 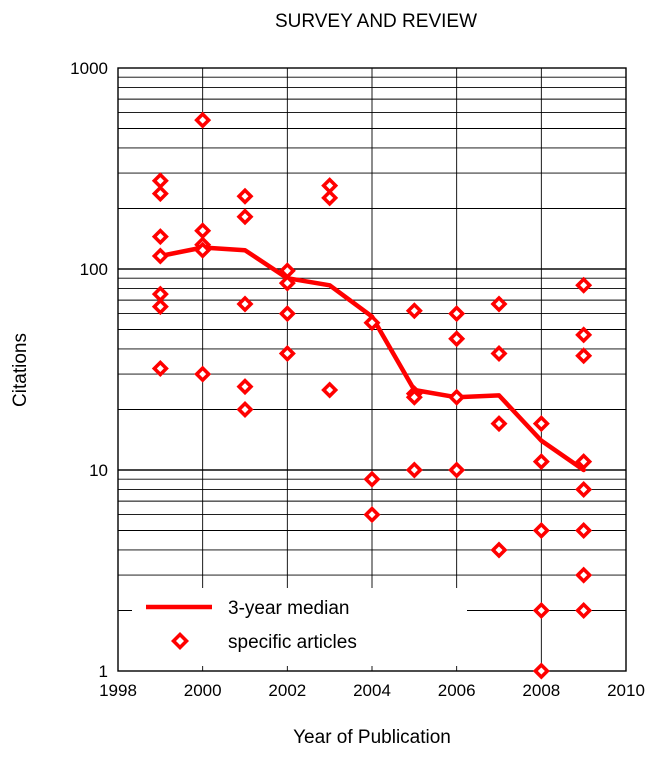 What do you see at coordinates (94, 269) in the screenshot?
I see `y-tick-label: 100` at bounding box center [94, 269].